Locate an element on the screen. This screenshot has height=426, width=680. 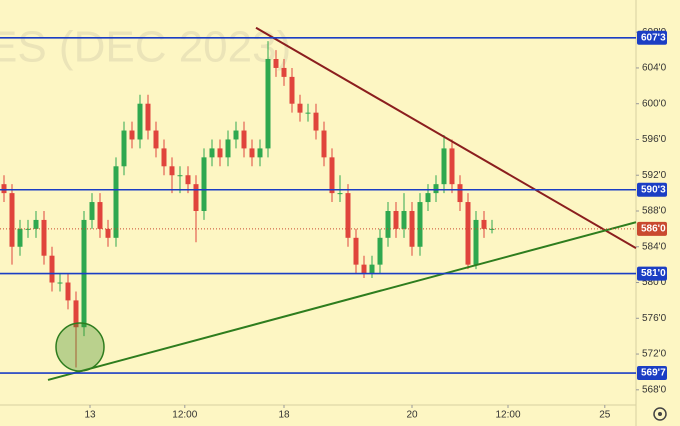
y-tick-label: 604'0 is located at coordinates (654, 68).